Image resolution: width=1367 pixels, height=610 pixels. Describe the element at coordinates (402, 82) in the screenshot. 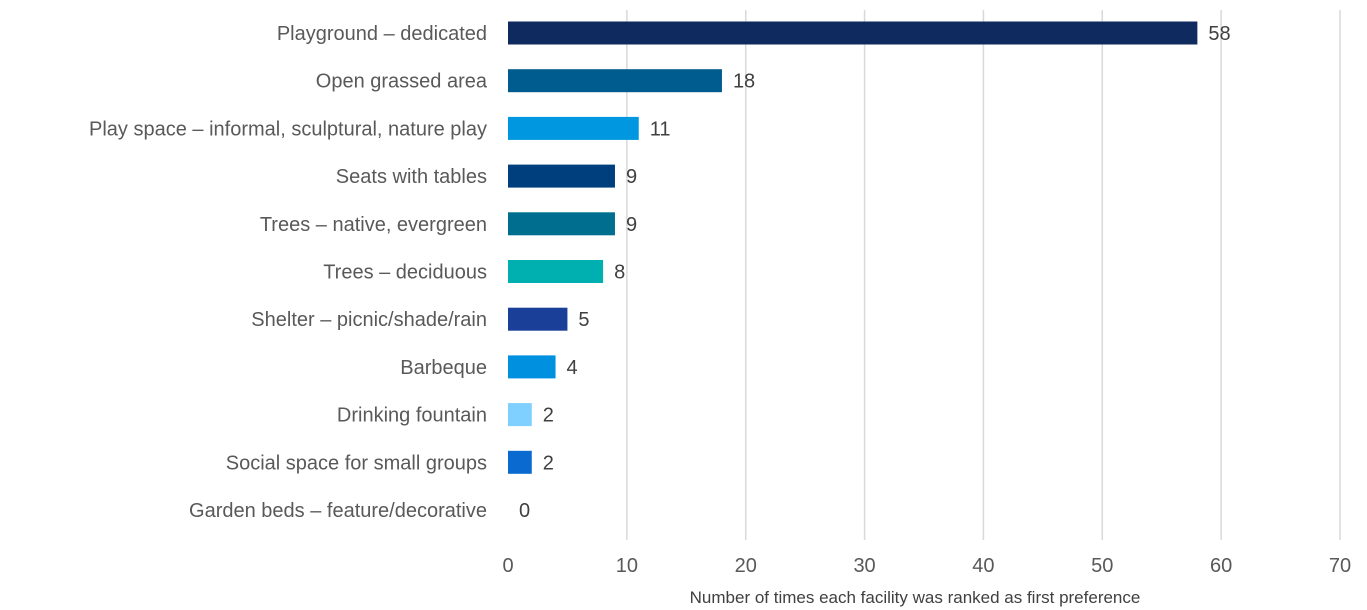

I see `category-label: Open grassed area` at that location.